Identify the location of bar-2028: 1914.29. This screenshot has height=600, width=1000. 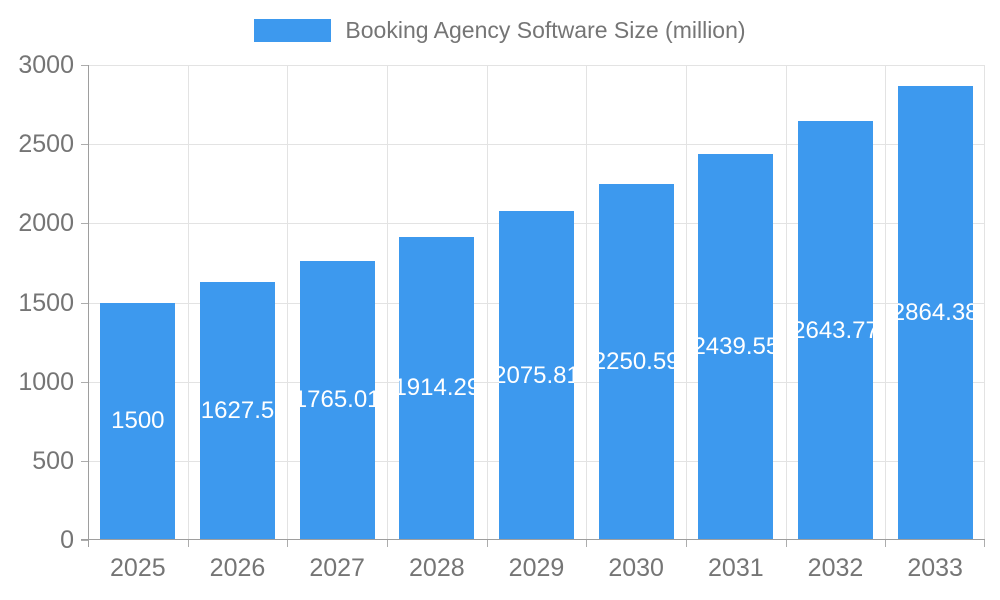
(437, 388).